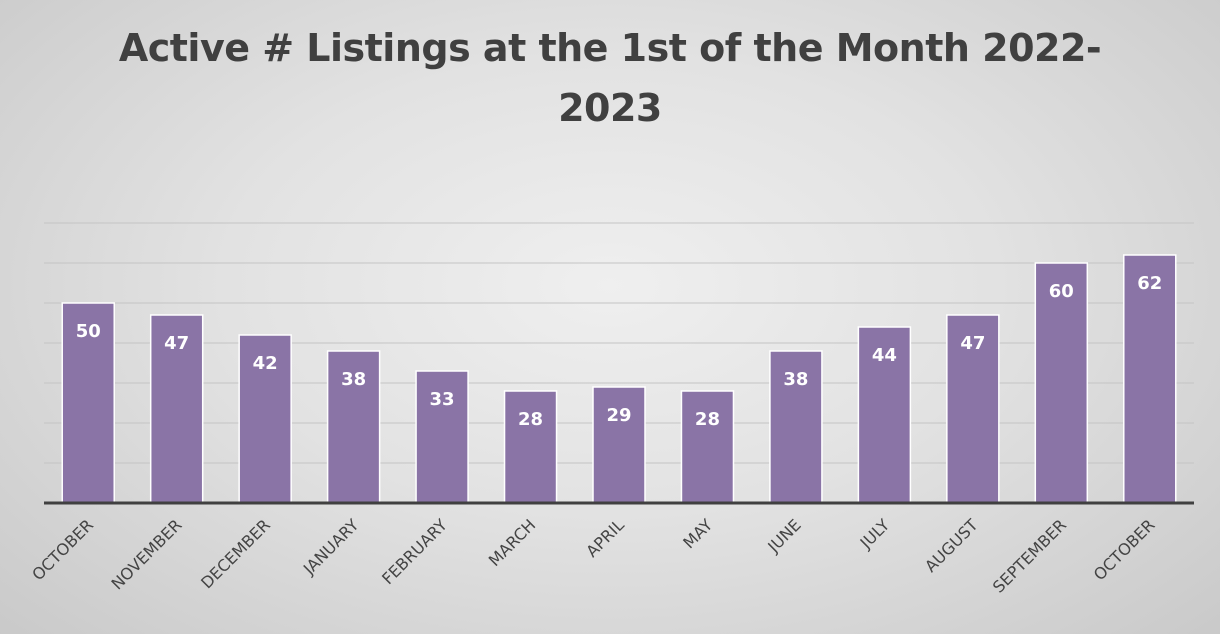  Describe the element at coordinates (1061, 291) in the screenshot. I see `data-label: 60` at that location.